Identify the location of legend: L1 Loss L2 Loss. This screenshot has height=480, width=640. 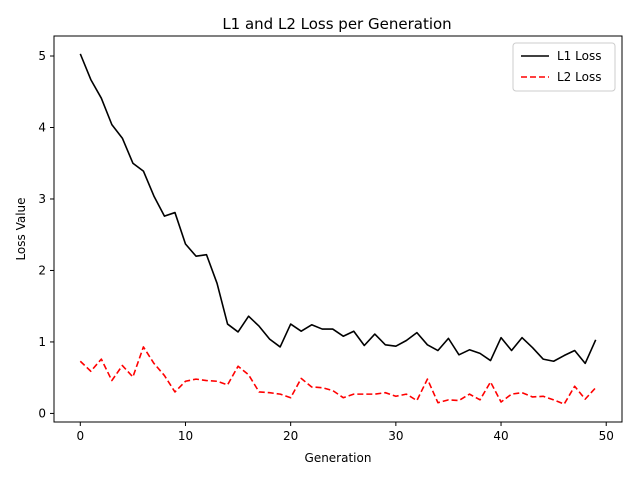
(564, 67).